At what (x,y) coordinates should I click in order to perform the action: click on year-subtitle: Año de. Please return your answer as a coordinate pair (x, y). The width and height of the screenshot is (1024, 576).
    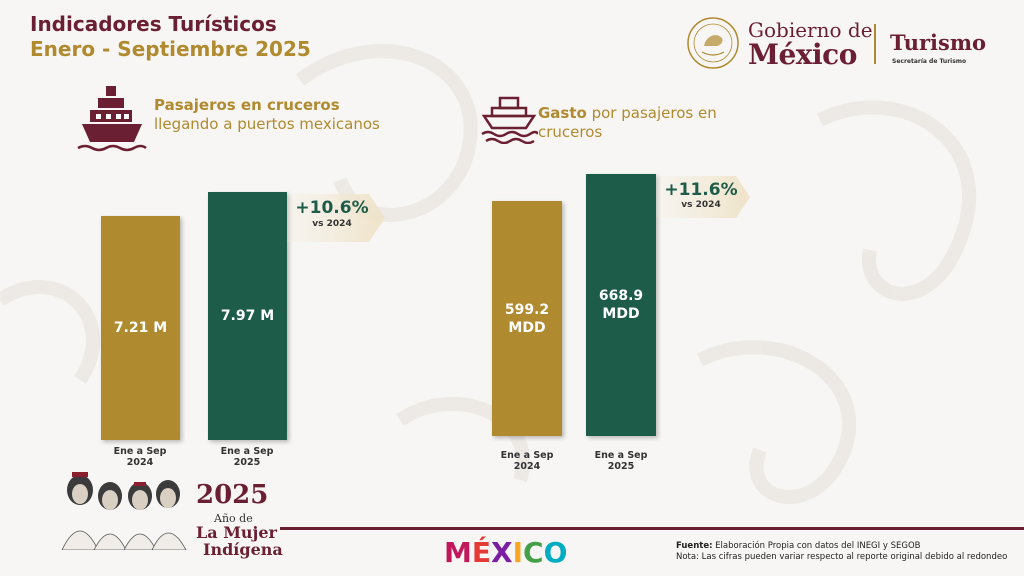
    Looking at the image, I should click on (233, 518).